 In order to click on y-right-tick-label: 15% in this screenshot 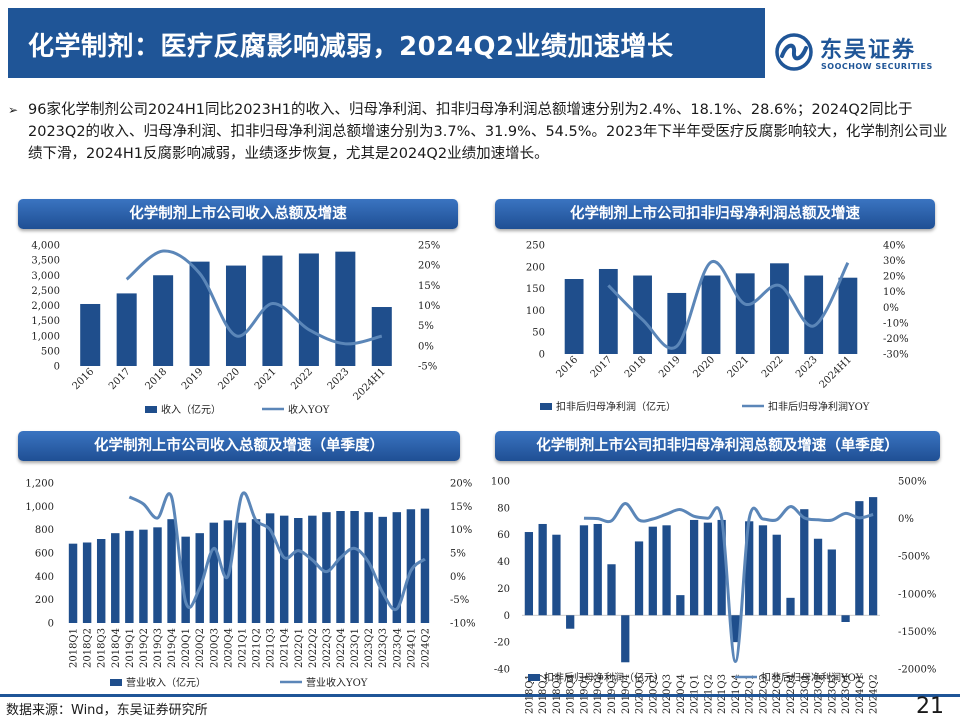, I will do `click(429, 286)`.